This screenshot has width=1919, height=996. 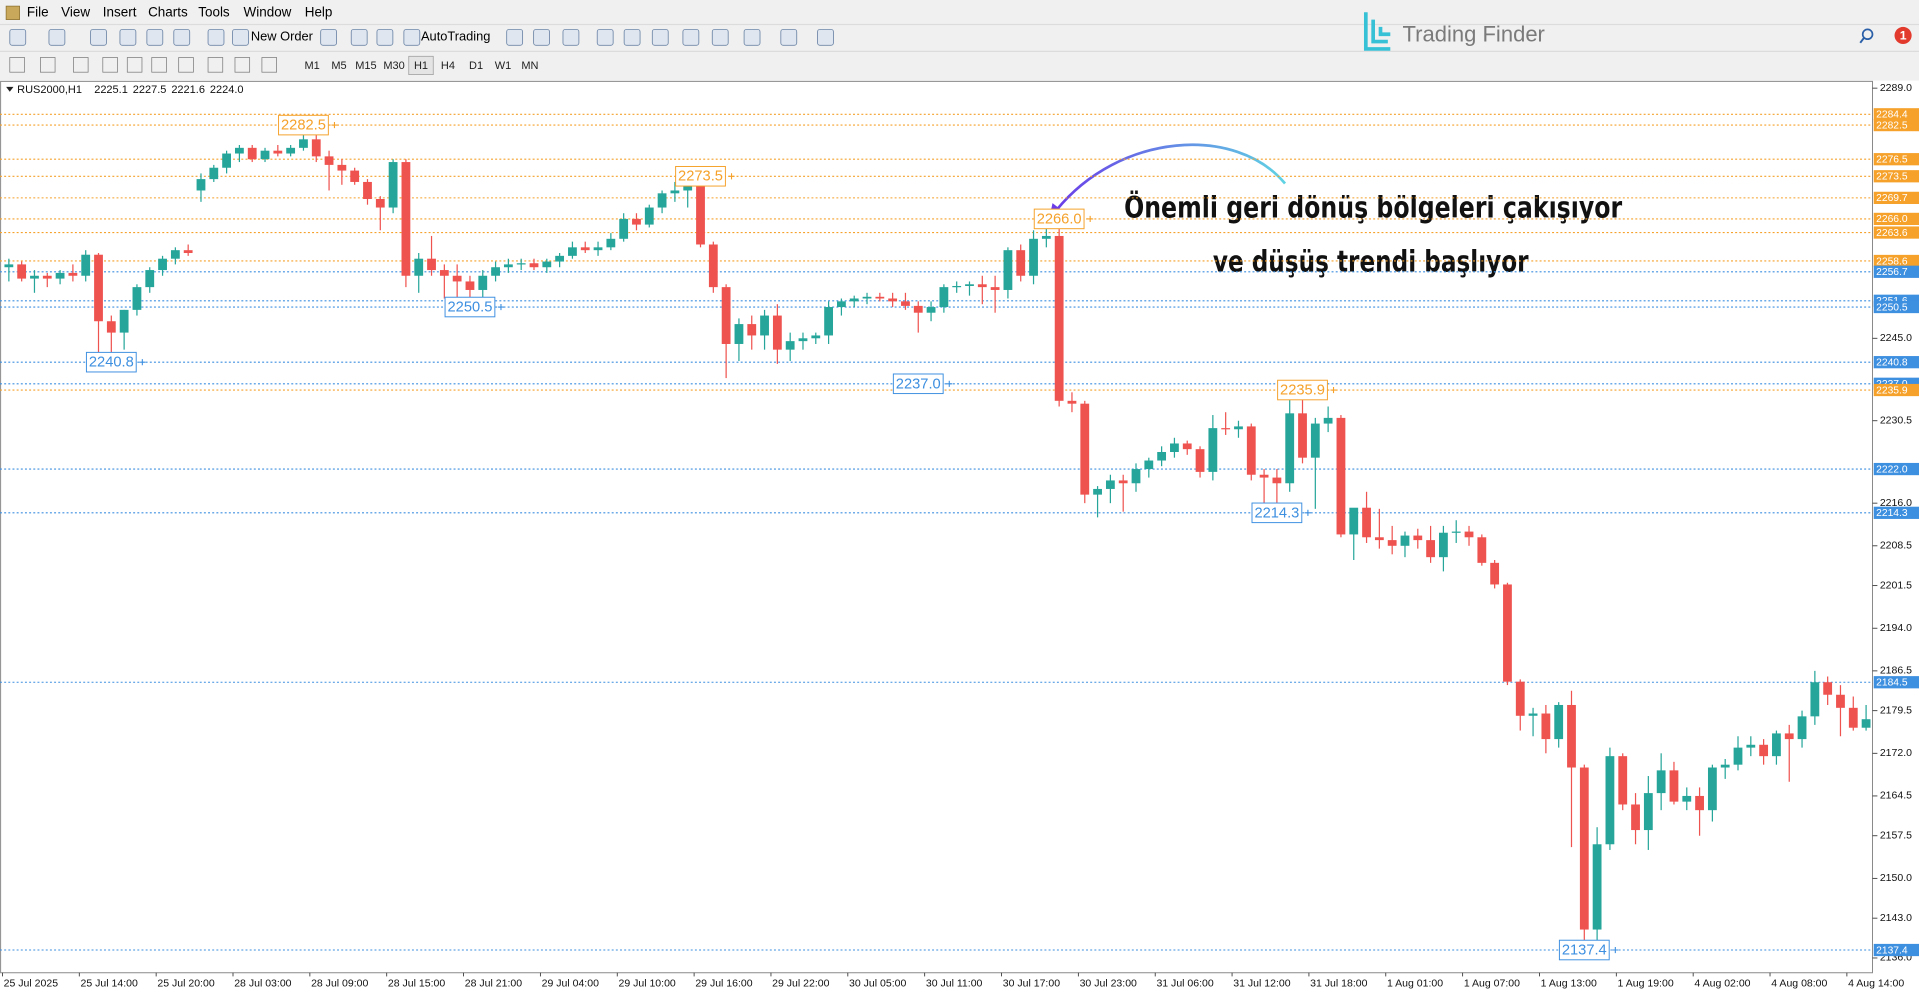 I want to click on menu-item: Help, so click(x=319, y=11).